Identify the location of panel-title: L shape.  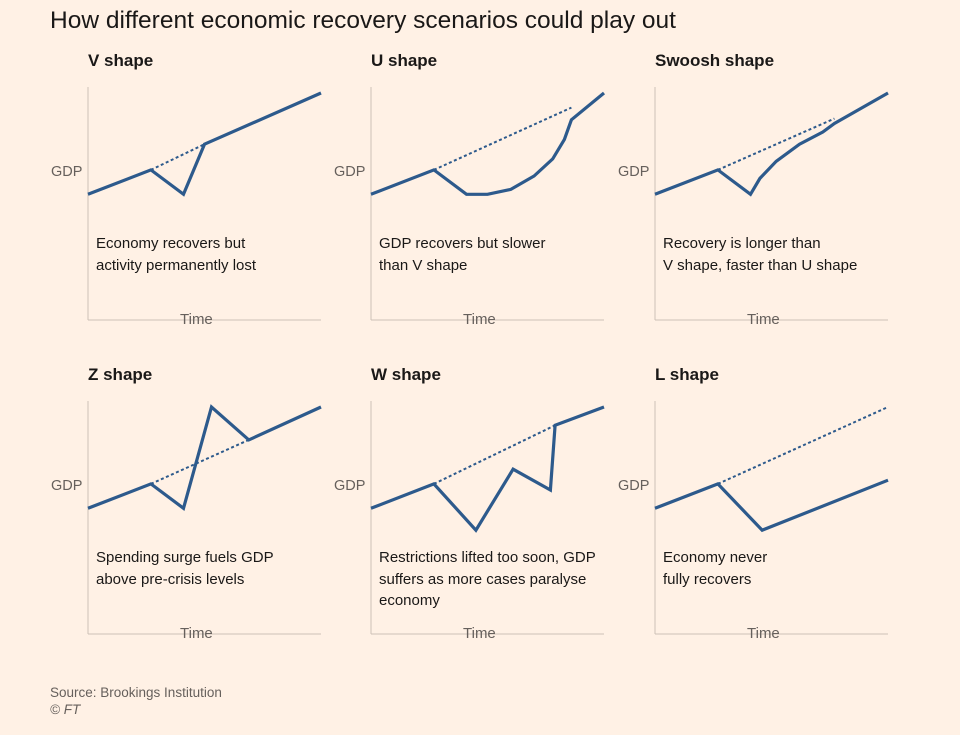
(687, 374).